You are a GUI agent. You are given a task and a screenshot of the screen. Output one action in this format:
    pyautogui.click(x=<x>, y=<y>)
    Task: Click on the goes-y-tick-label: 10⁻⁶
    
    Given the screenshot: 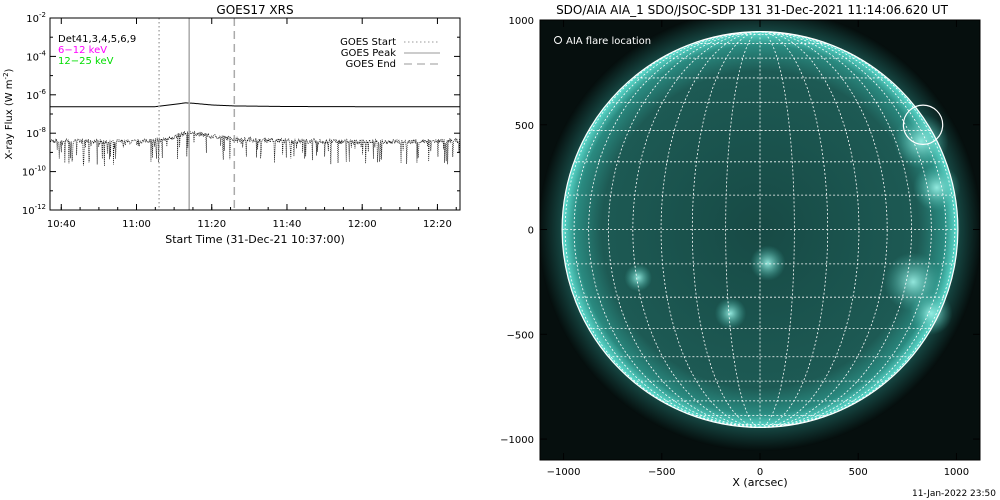 What is the action you would take?
    pyautogui.click(x=36, y=95)
    